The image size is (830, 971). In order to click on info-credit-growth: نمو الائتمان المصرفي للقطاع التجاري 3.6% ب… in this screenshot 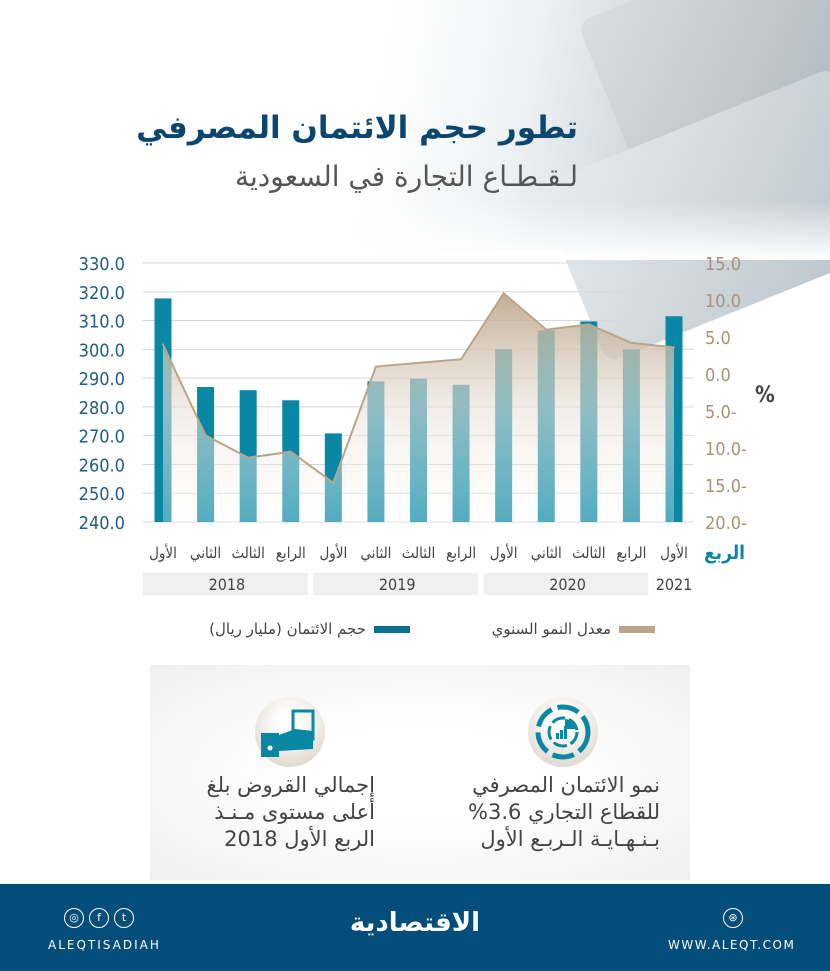, I will do `click(564, 812)`.